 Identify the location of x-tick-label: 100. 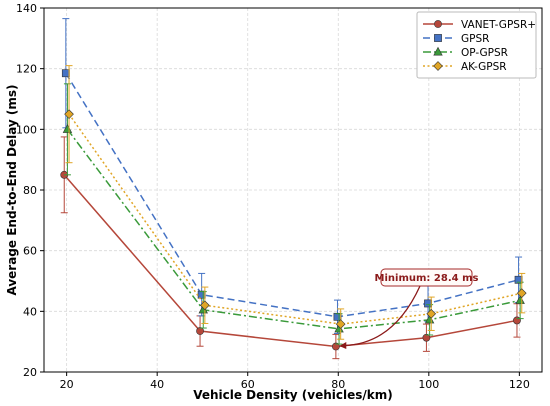
(428, 384).